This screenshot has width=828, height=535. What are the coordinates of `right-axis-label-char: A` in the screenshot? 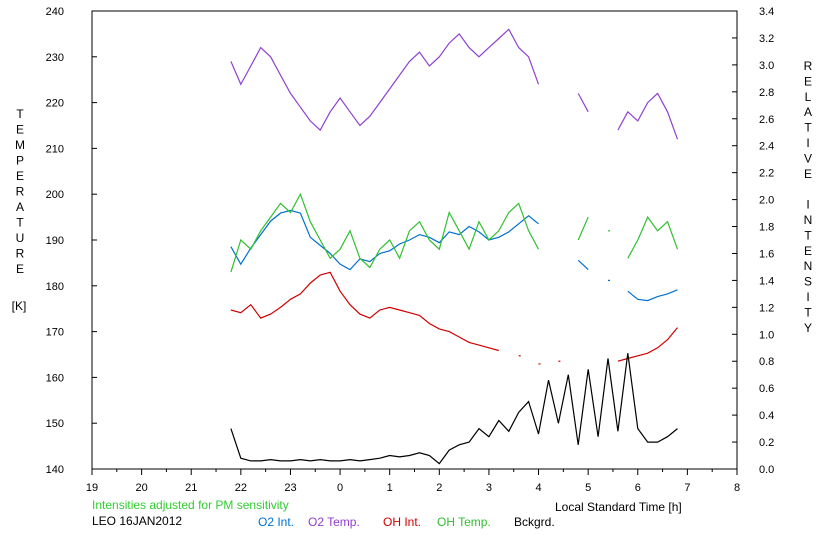 It's located at (808, 112).